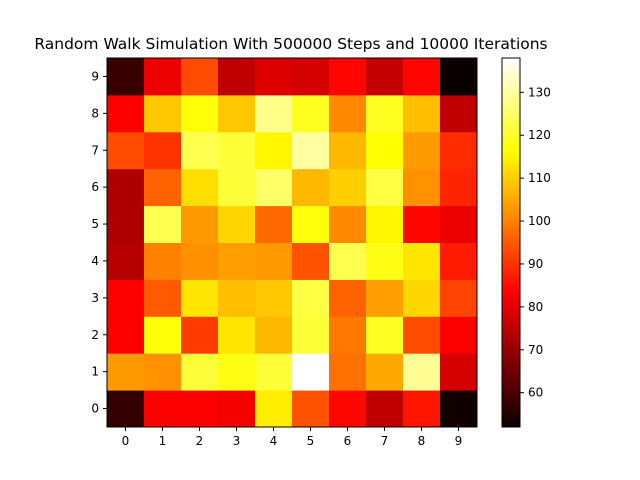  What do you see at coordinates (459, 441) in the screenshot?
I see `x-tick-label: 9` at bounding box center [459, 441].